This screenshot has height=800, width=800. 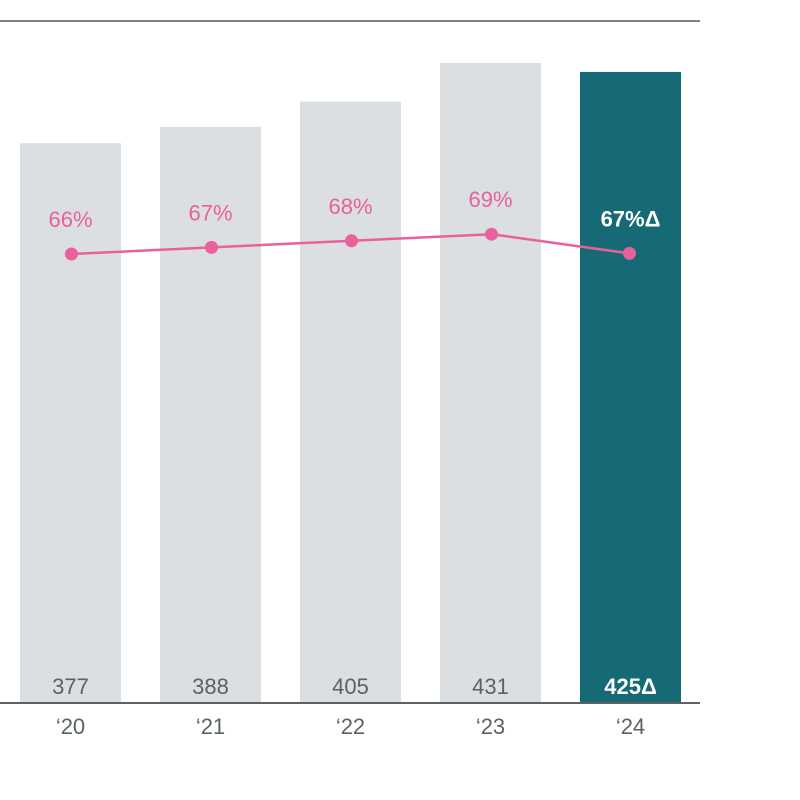 I want to click on x-tick-4: ‘24, so click(x=630, y=726).